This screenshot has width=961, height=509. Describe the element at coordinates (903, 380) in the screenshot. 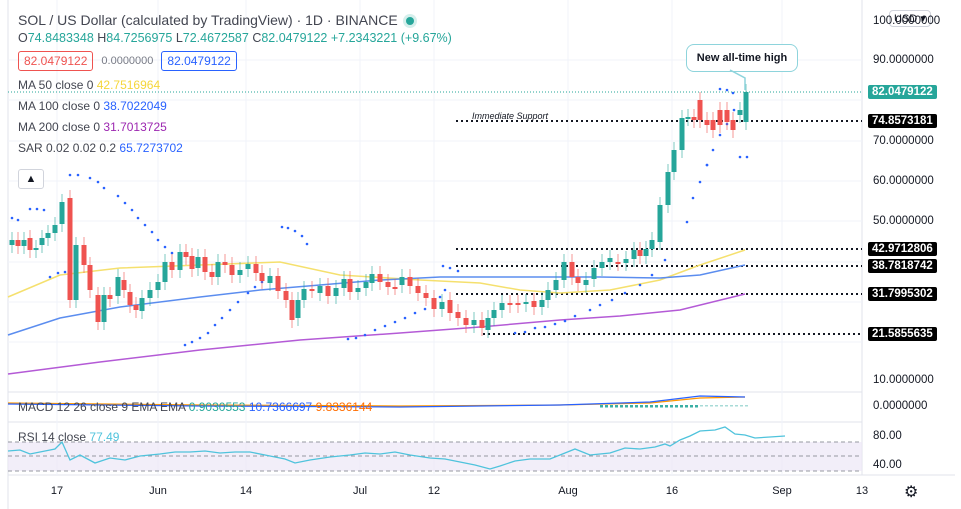

I see `price-tick: 10.0000000` at that location.